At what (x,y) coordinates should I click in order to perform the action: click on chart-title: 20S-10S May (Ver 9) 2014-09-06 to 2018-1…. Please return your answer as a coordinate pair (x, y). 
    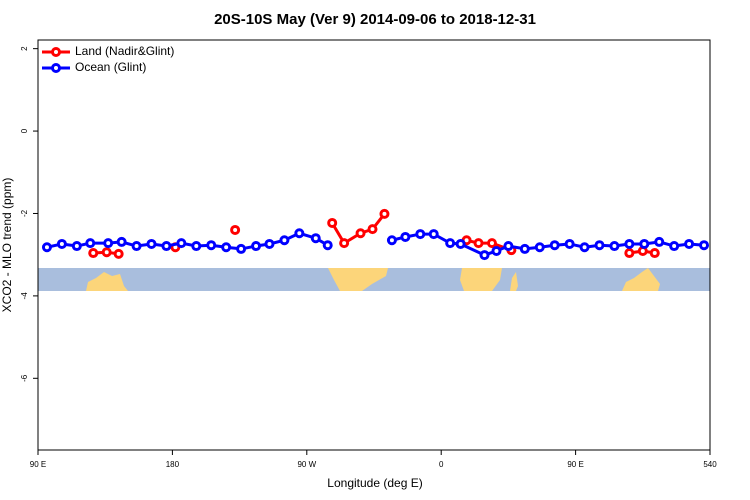
    Looking at the image, I should click on (375, 19).